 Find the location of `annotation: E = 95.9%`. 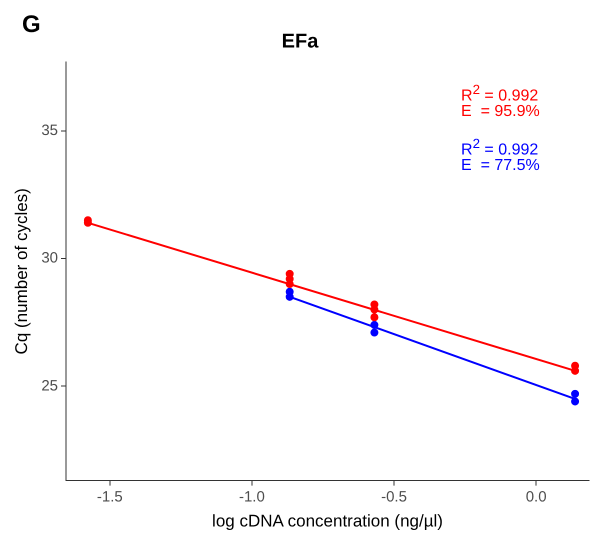

annotation: E = 95.9% is located at coordinates (500, 112).